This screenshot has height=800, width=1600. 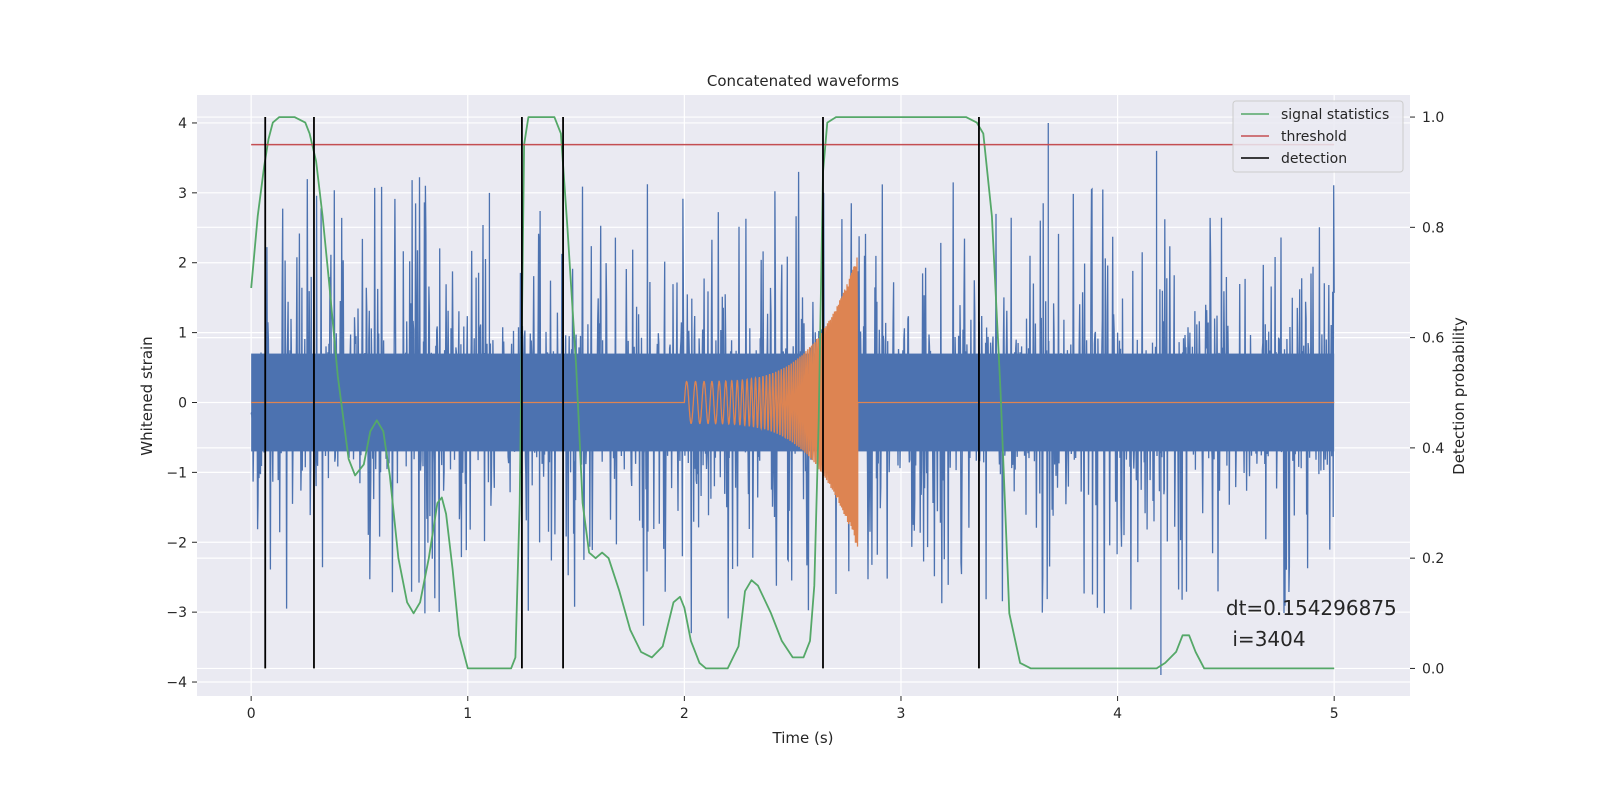 What do you see at coordinates (1433, 228) in the screenshot?
I see `y-tick-label-right: 0.8` at bounding box center [1433, 228].